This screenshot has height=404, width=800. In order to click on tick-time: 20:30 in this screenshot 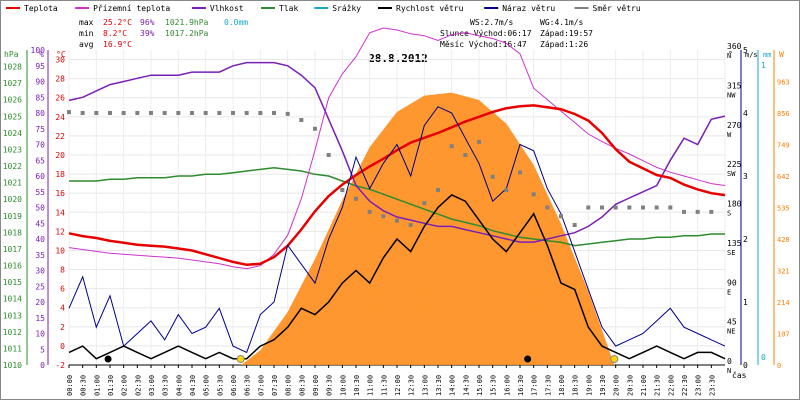, I will do `click(630, 385)`.